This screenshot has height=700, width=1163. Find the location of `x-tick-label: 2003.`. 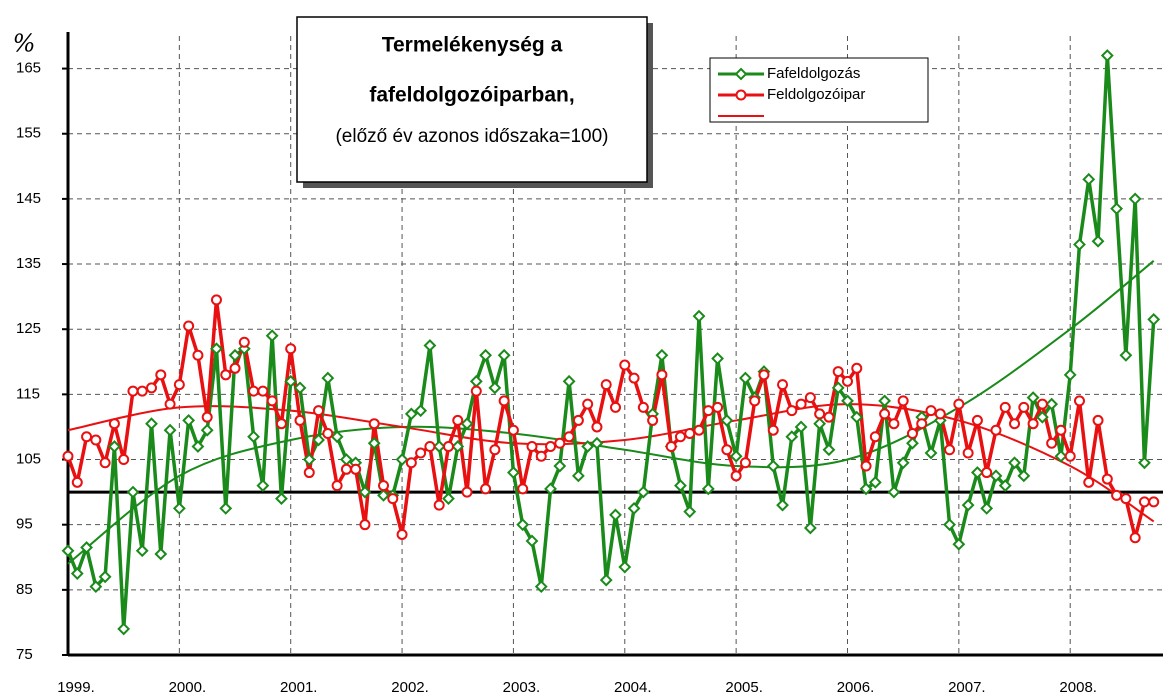

x-tick-label: 2003. is located at coordinates (522, 687).